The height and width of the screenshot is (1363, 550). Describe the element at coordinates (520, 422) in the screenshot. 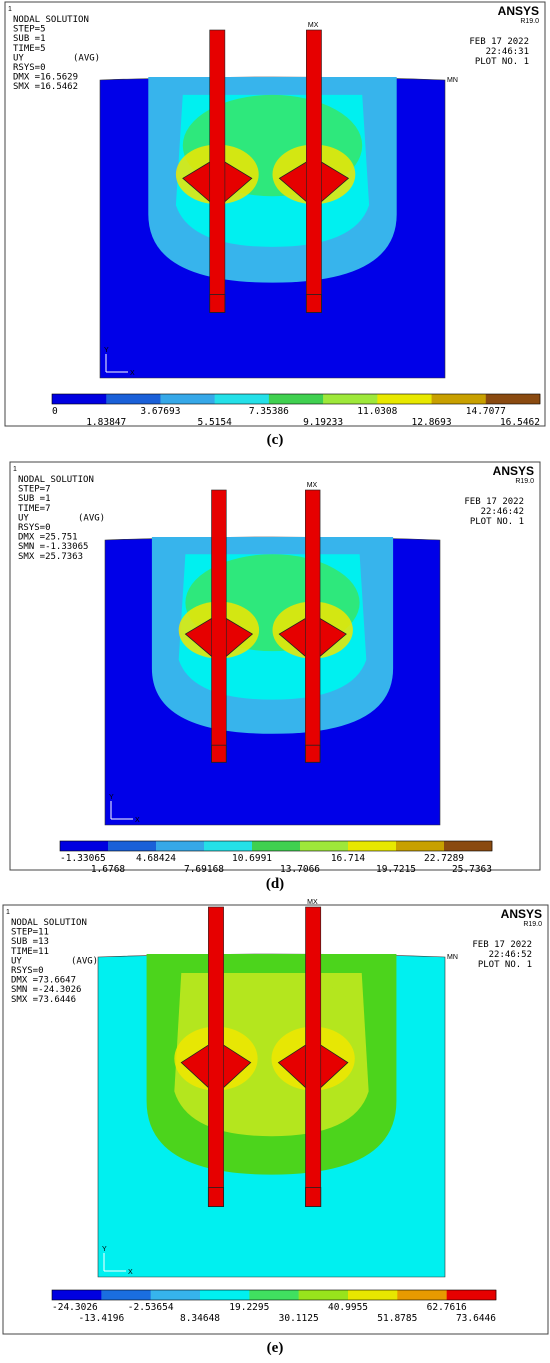

I see `legend-label: 16.5462` at that location.